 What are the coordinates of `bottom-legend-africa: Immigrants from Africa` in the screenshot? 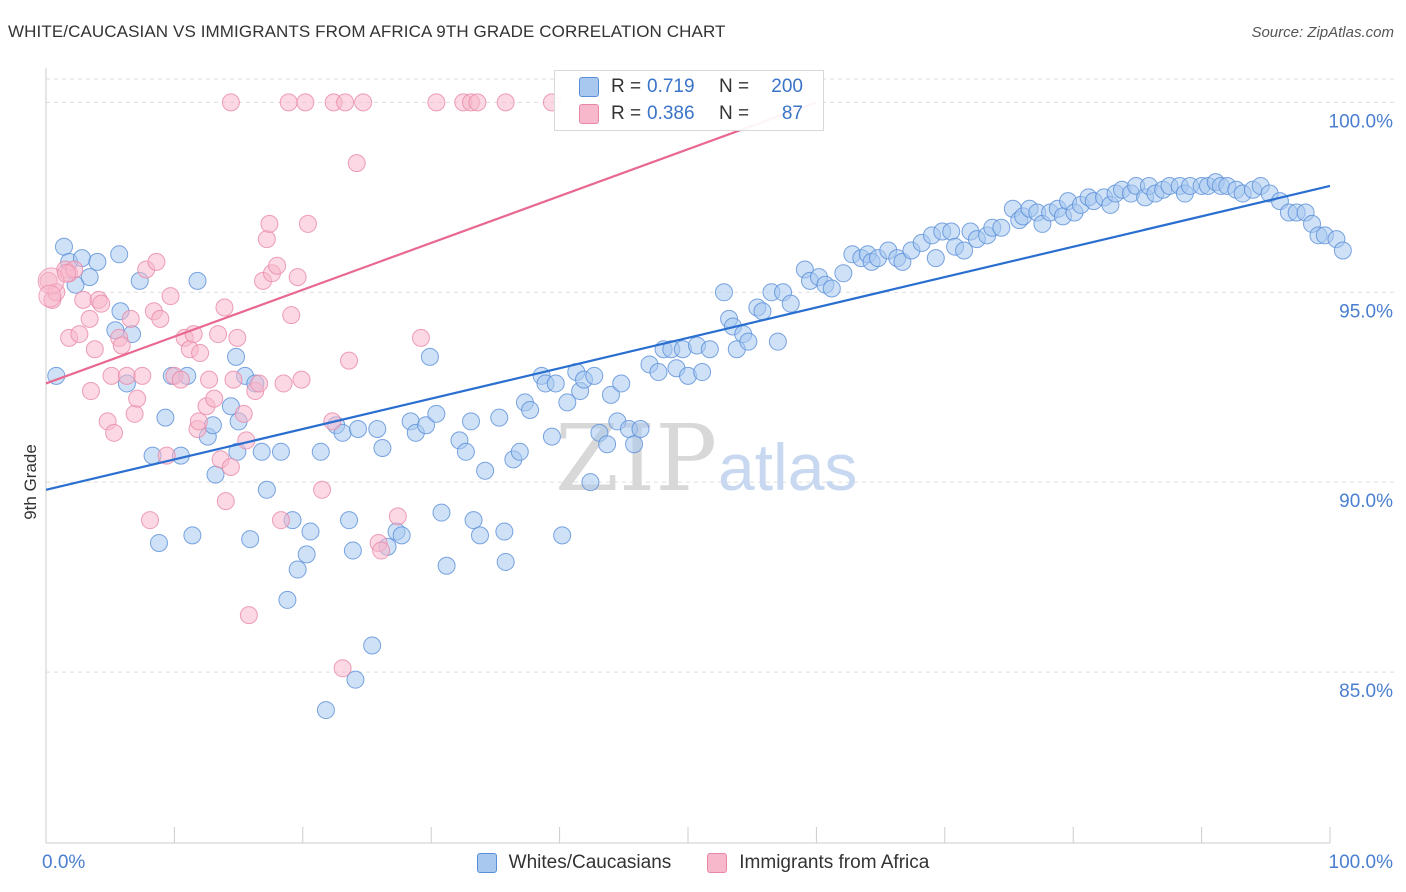 It's located at (818, 863).